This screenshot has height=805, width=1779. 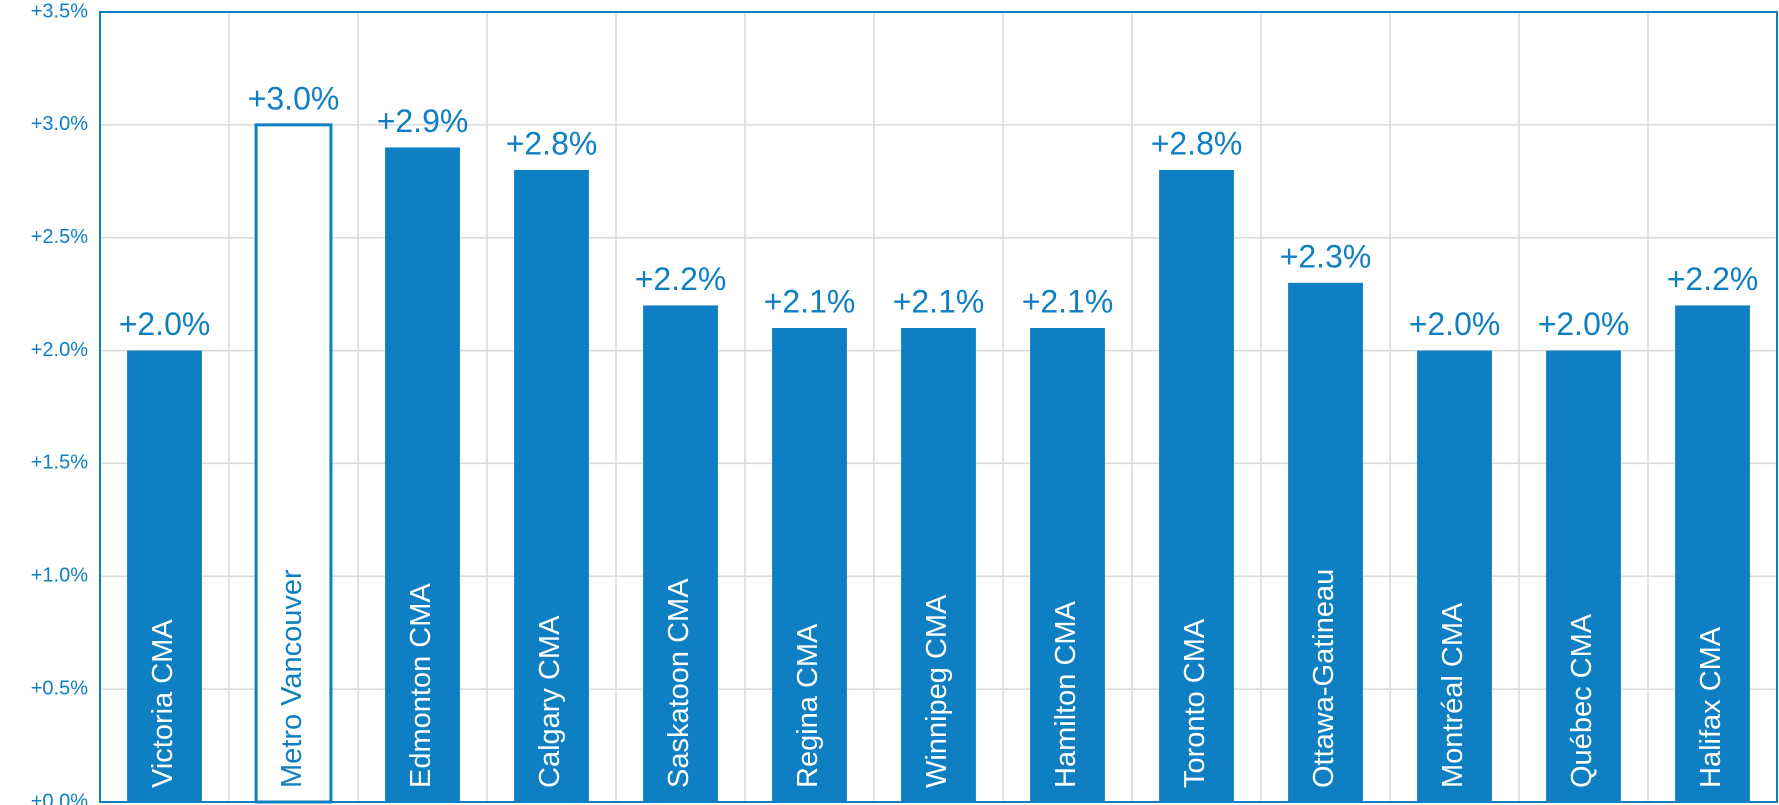 I want to click on category-label: Metro Vancouver, so click(x=292, y=678).